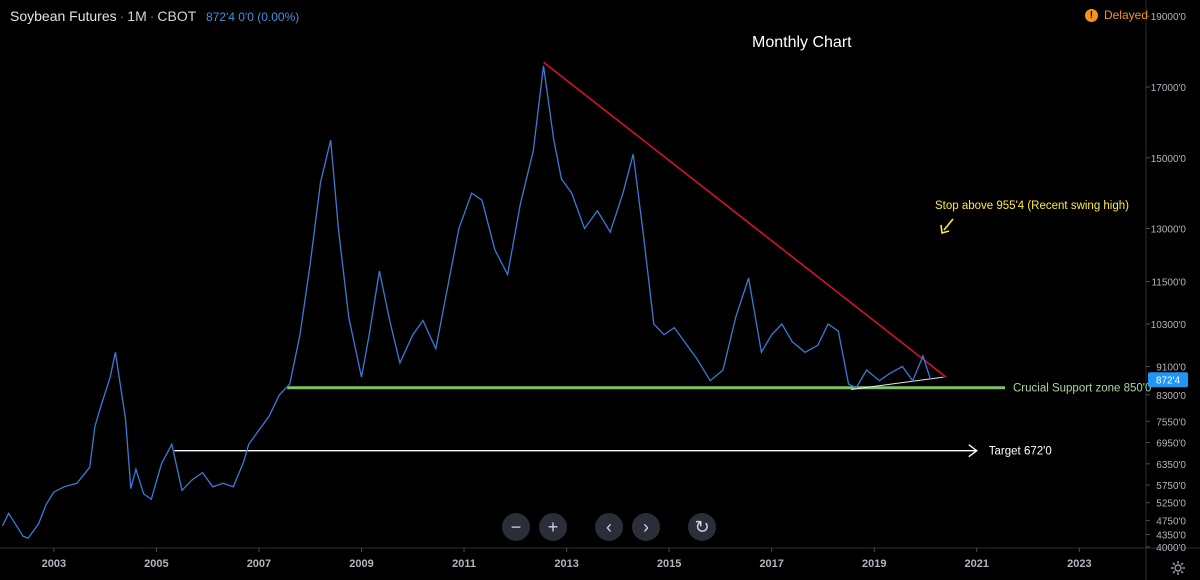 The height and width of the screenshot is (580, 1200). I want to click on x-tick-label: 2011, so click(464, 564).